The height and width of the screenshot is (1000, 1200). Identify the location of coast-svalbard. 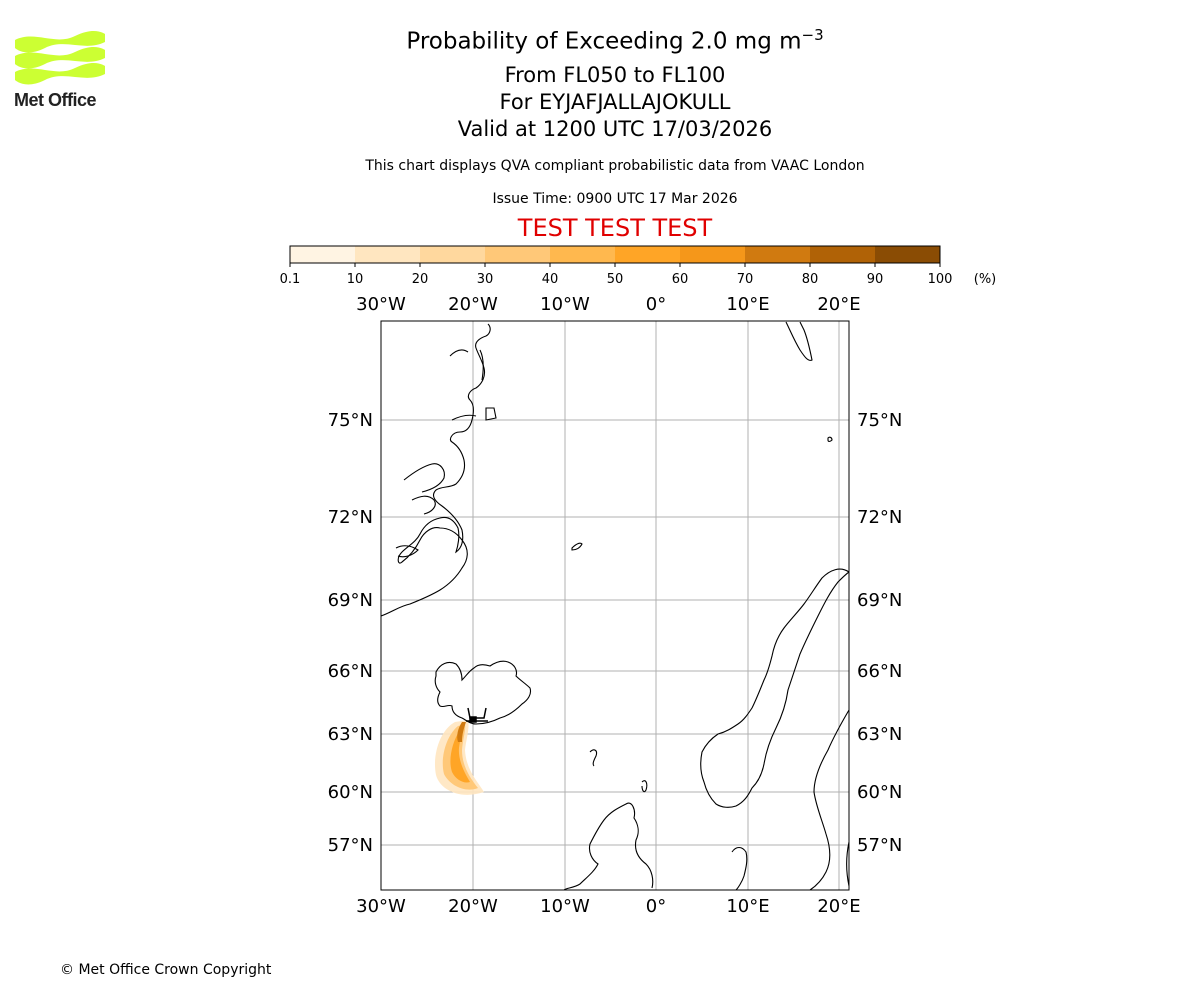
(799, 341).